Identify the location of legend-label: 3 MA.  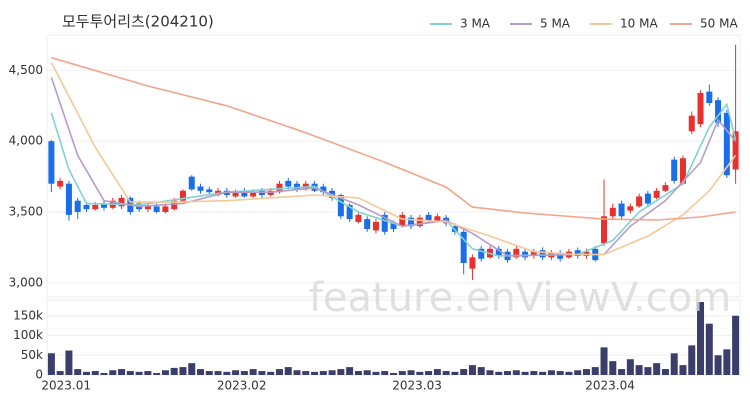
(475, 24).